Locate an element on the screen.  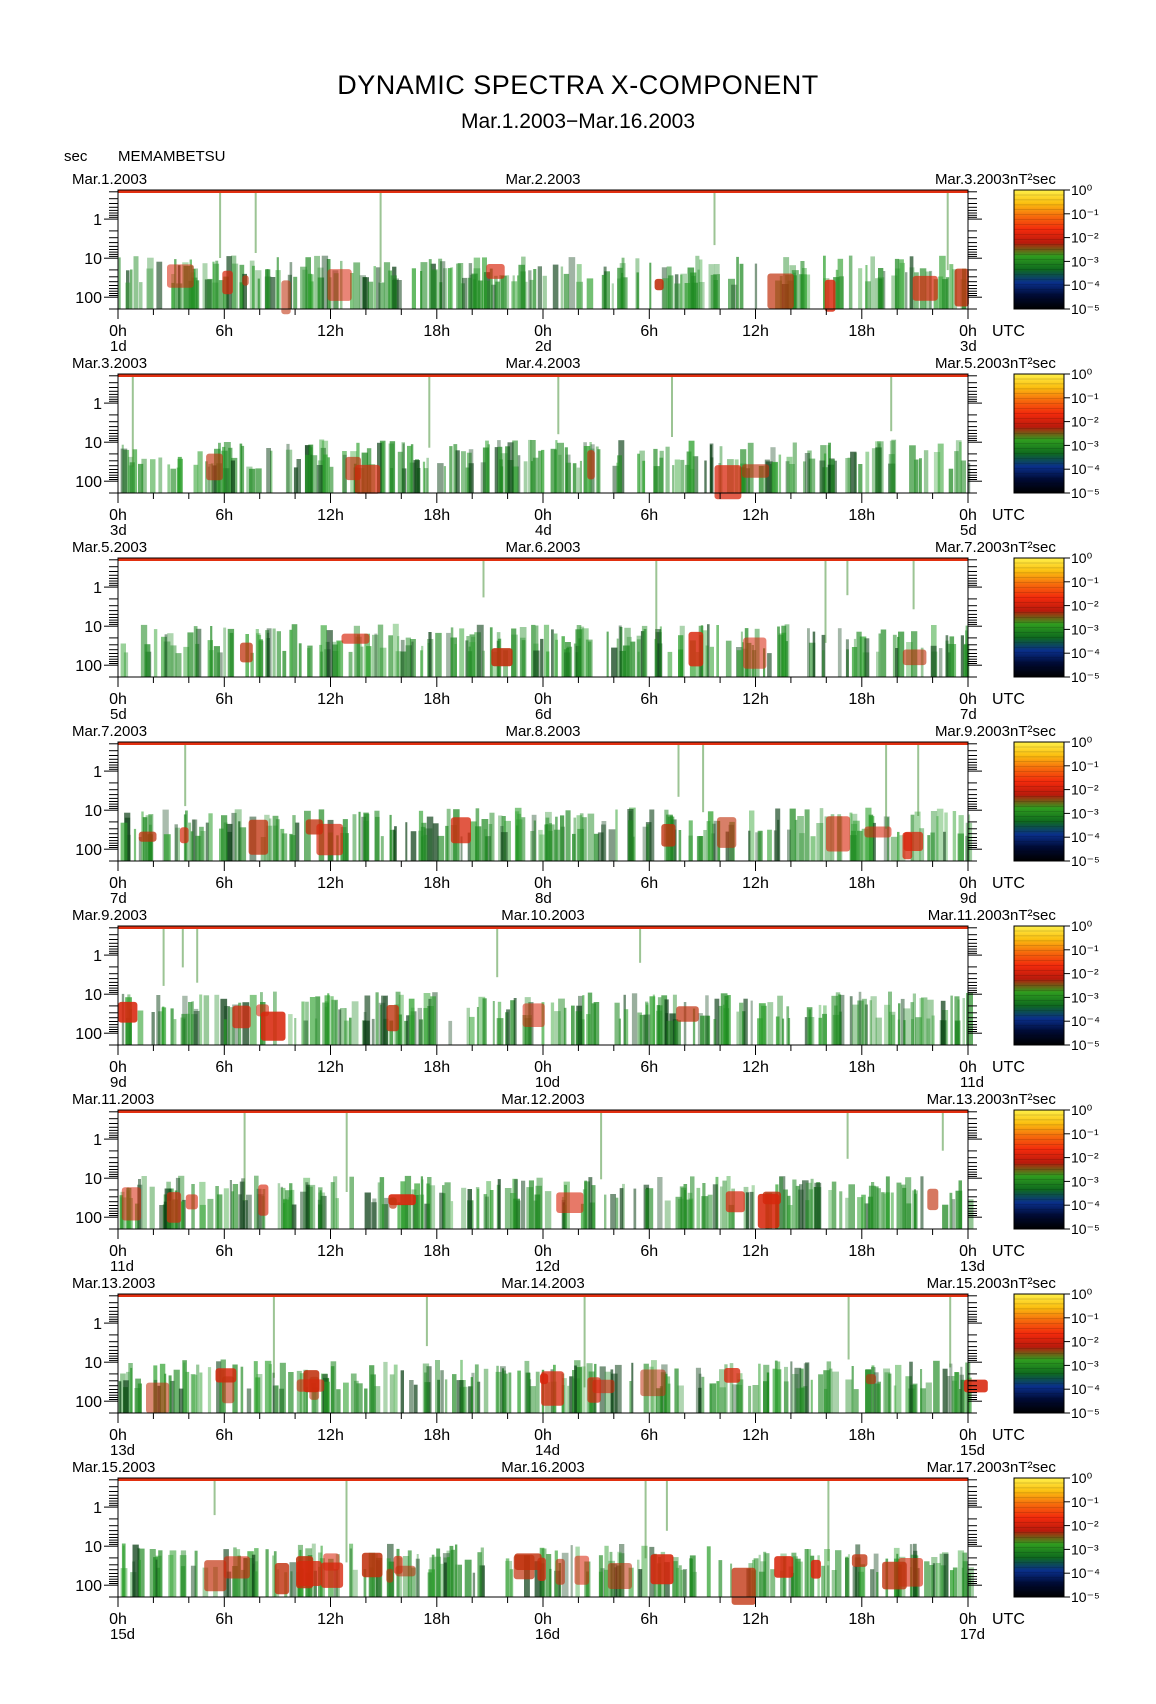
station-name: MEMAMBETSU is located at coordinates (172, 156).